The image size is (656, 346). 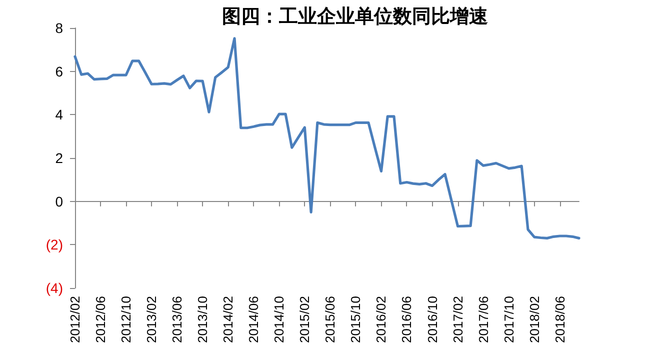 What do you see at coordinates (279, 320) in the screenshot?
I see `x-tick-label: 2014/10` at bounding box center [279, 320].